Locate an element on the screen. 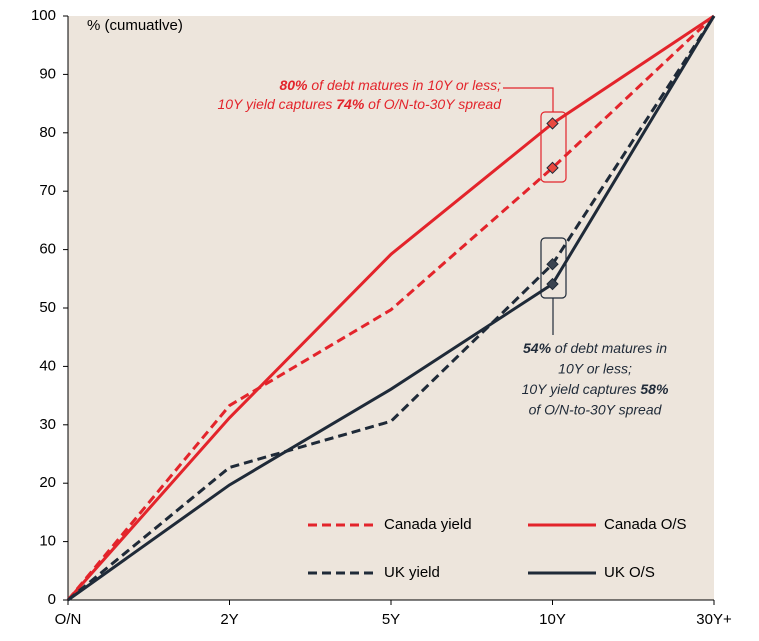  annotation-text: 10Y or less; is located at coordinates (595, 368).